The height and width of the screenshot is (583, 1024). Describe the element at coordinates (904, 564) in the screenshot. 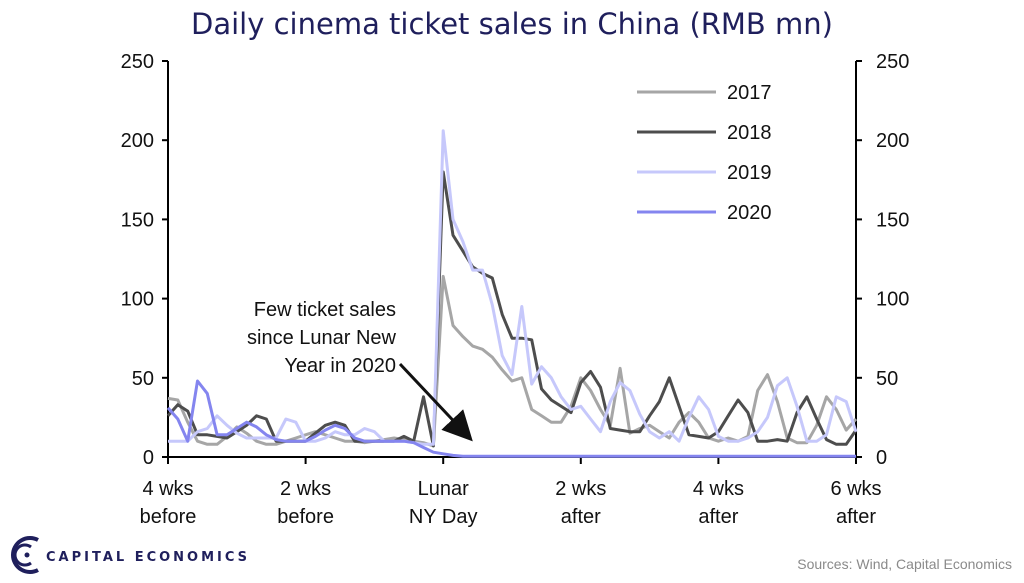

I see `source-note: Sources: Wind, Capital Economics` at that location.